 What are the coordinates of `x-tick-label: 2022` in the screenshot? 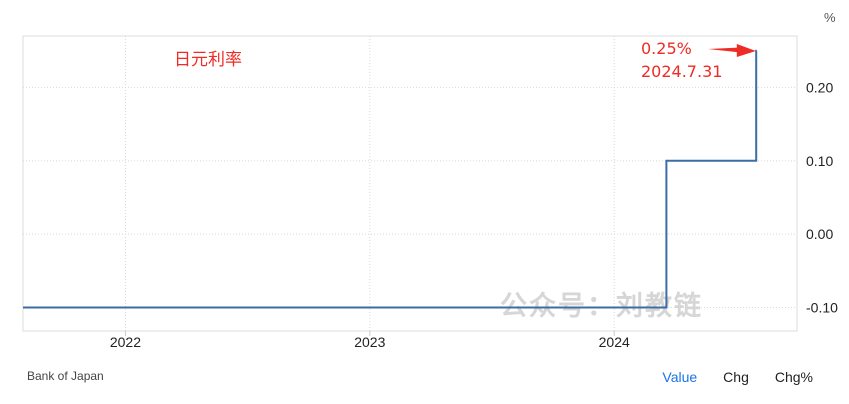 It's located at (125, 342).